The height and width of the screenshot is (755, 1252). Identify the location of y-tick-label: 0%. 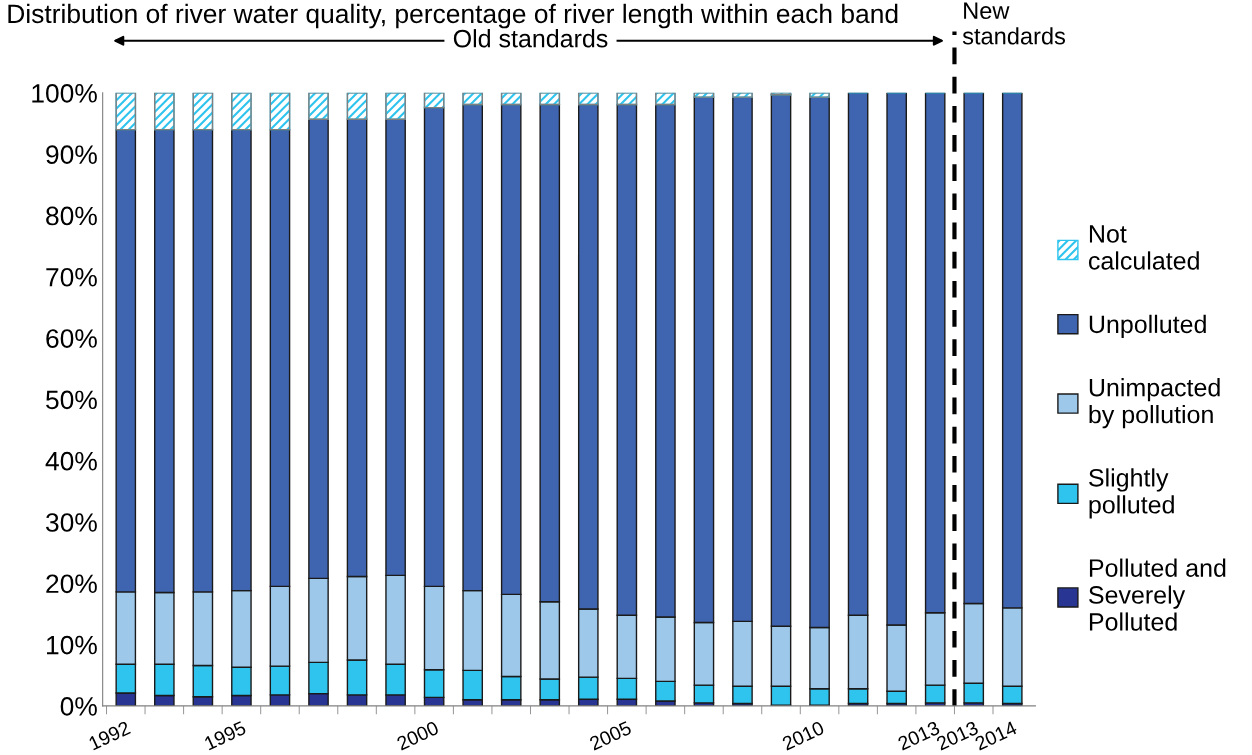
(78, 706).